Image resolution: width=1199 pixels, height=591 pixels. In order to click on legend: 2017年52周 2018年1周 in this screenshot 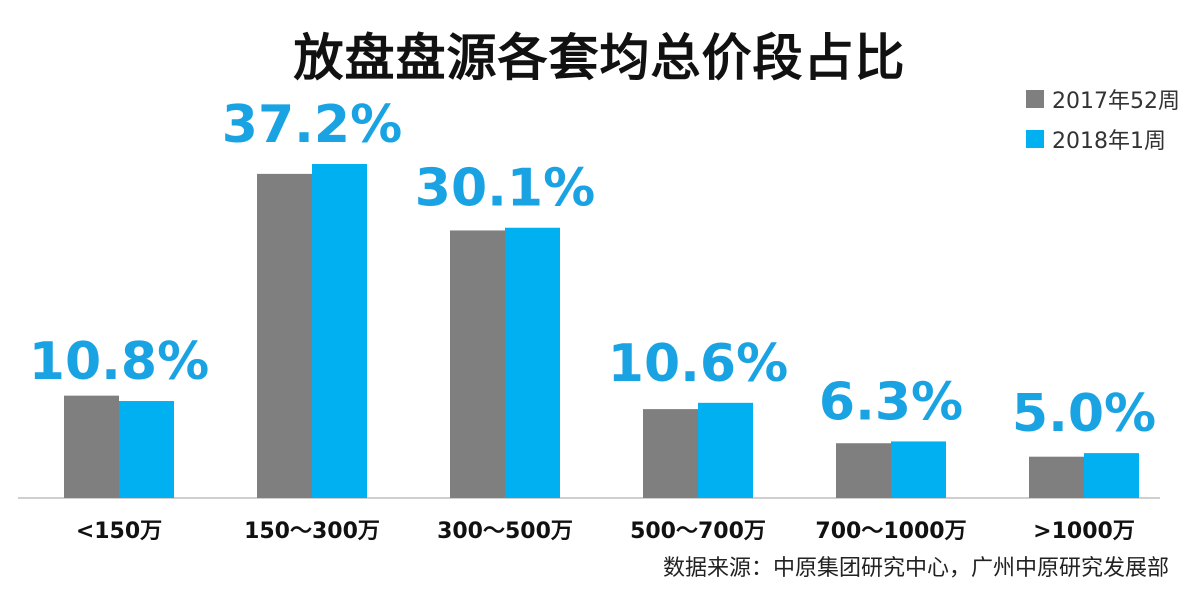, I will do `click(1103, 125)`.